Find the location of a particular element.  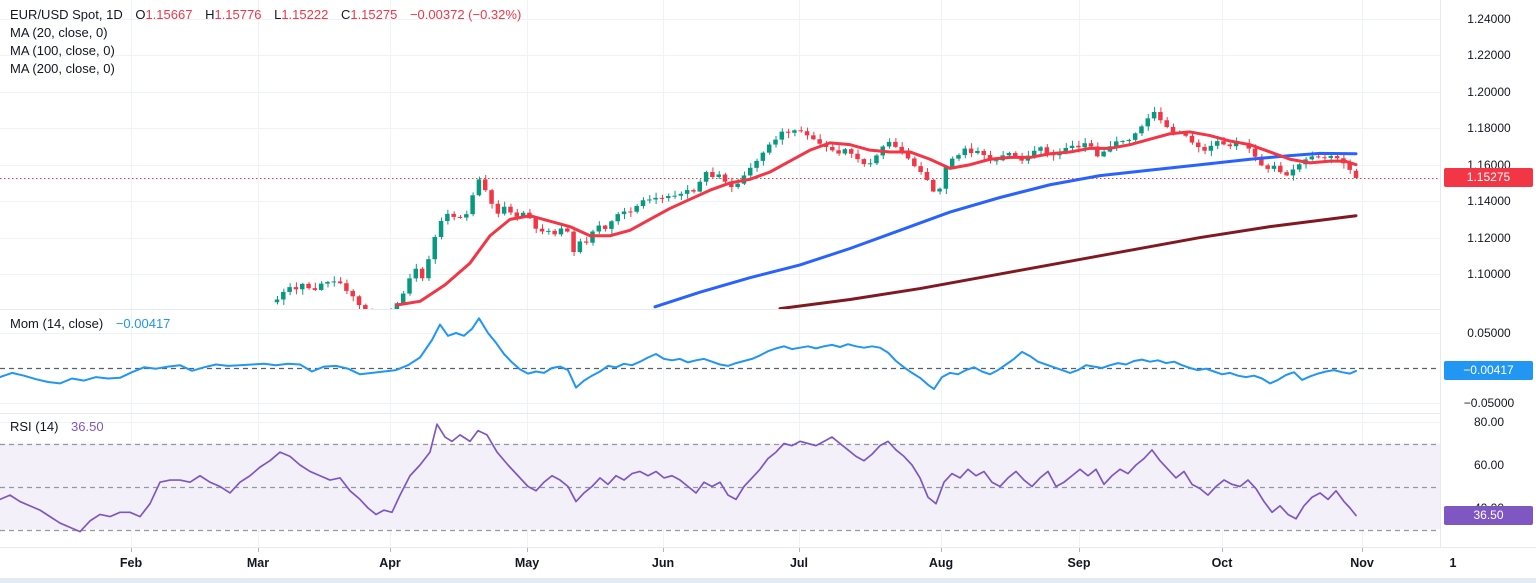

momentum-label: Mom (14, close) is located at coordinates (57, 323).